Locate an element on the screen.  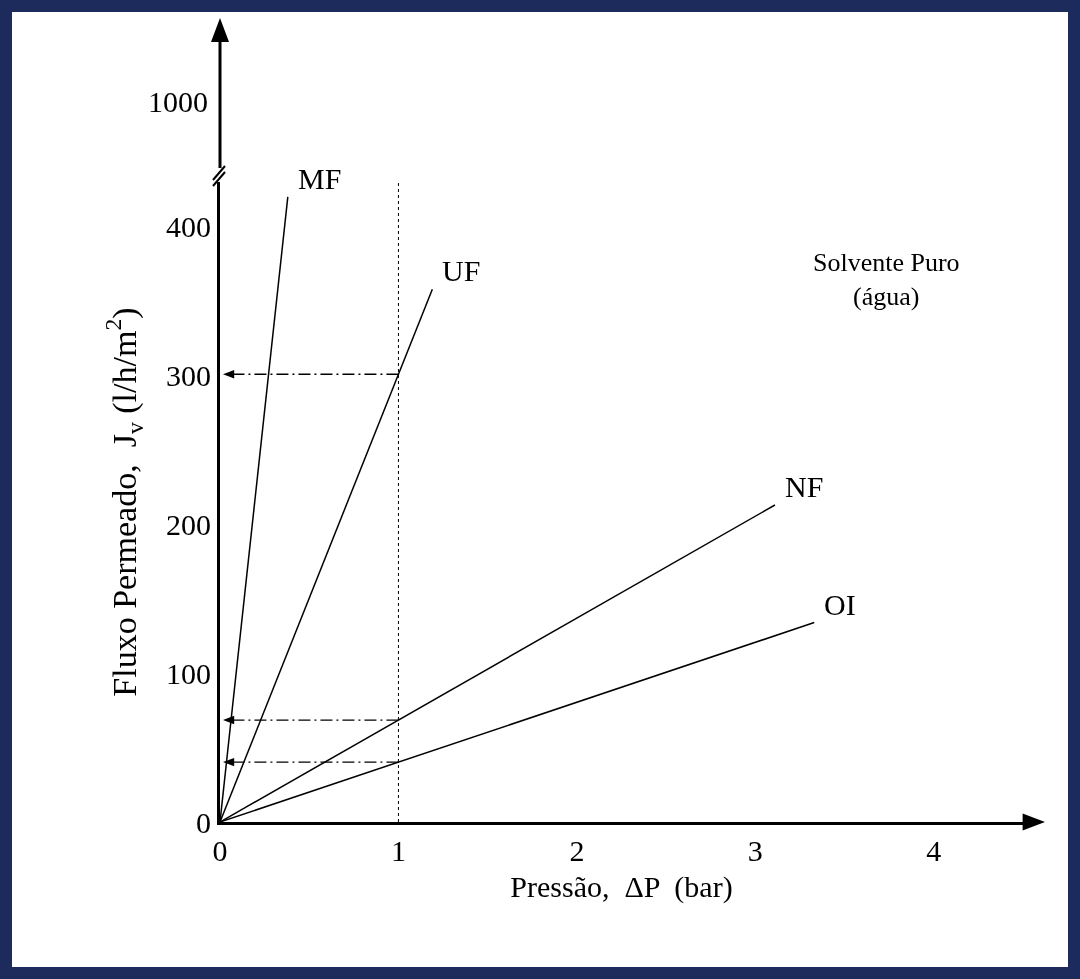
x-tick-label: 2 is located at coordinates (577, 850).